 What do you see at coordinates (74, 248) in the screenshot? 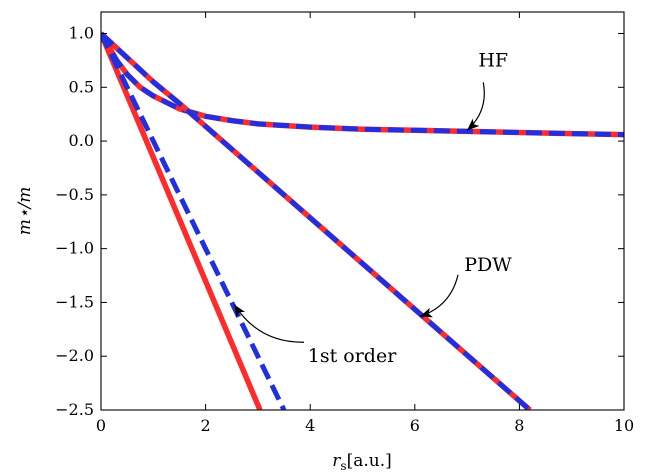
I see `y-tick-label: −1.0` at bounding box center [74, 248].